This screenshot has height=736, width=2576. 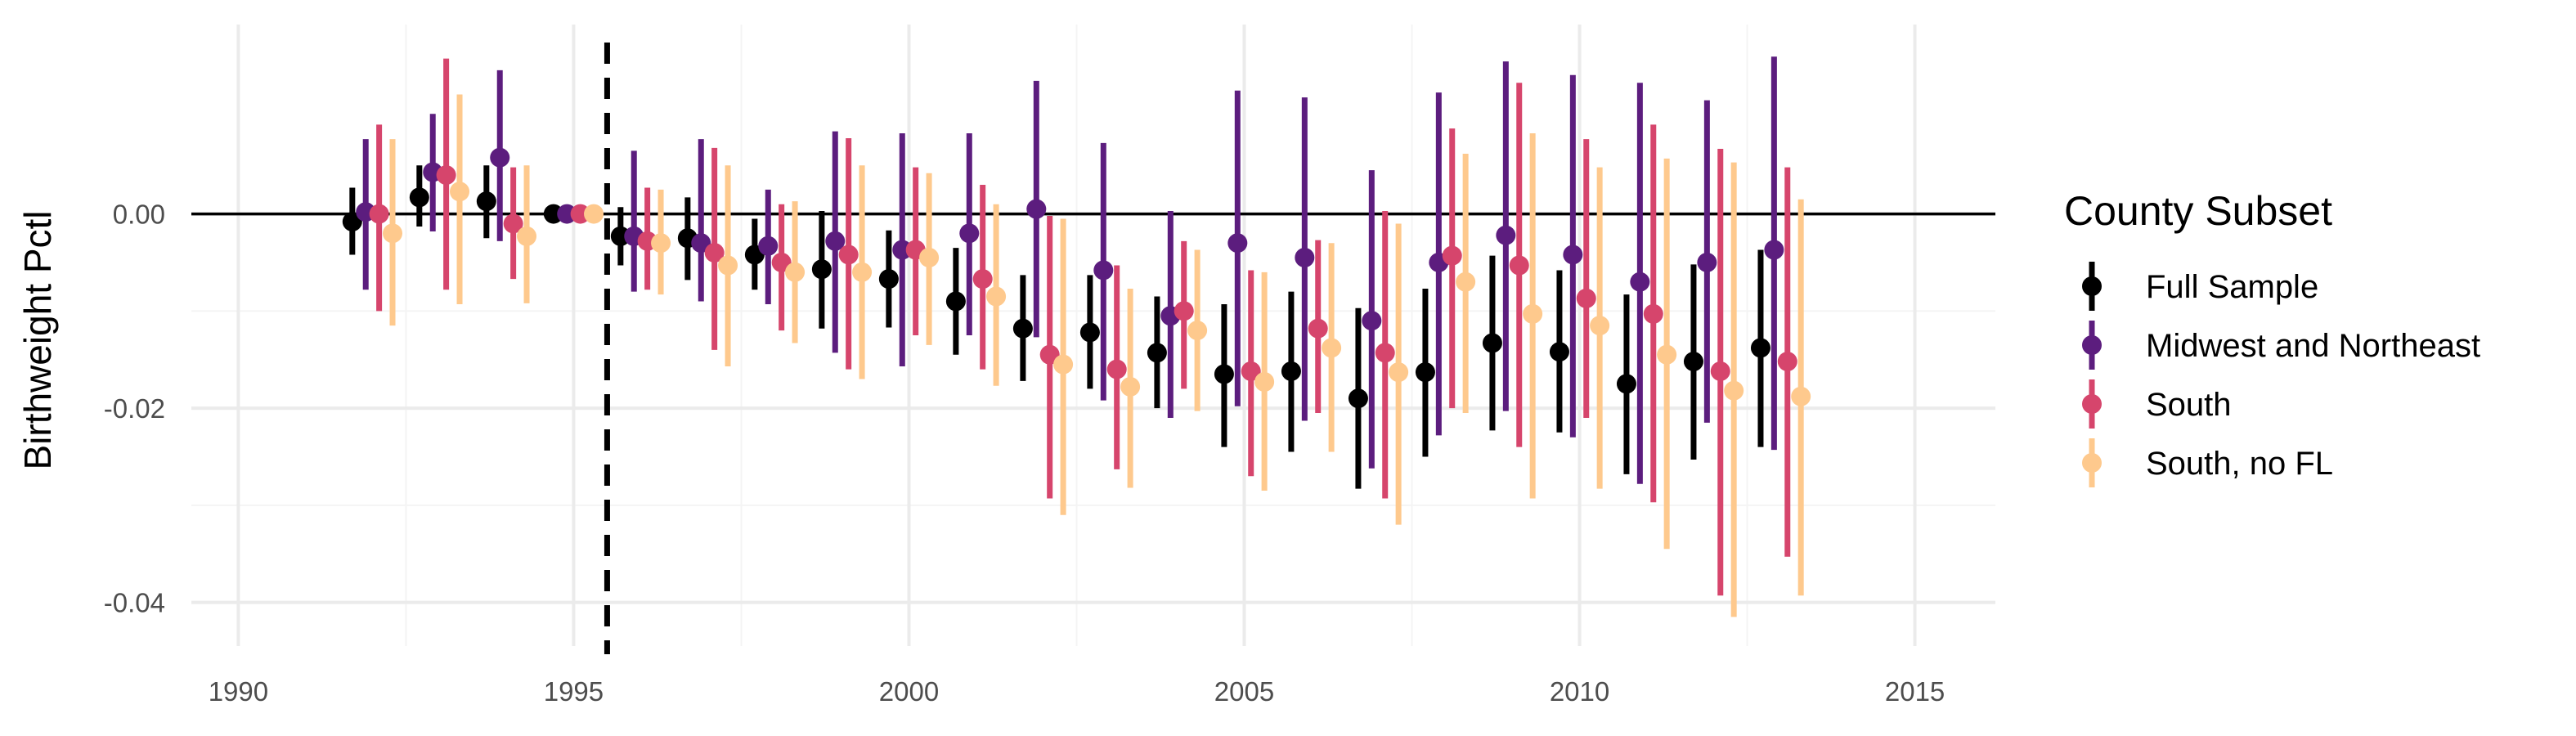 What do you see at coordinates (909, 691) in the screenshot?
I see `x-tick-label: 2000` at bounding box center [909, 691].